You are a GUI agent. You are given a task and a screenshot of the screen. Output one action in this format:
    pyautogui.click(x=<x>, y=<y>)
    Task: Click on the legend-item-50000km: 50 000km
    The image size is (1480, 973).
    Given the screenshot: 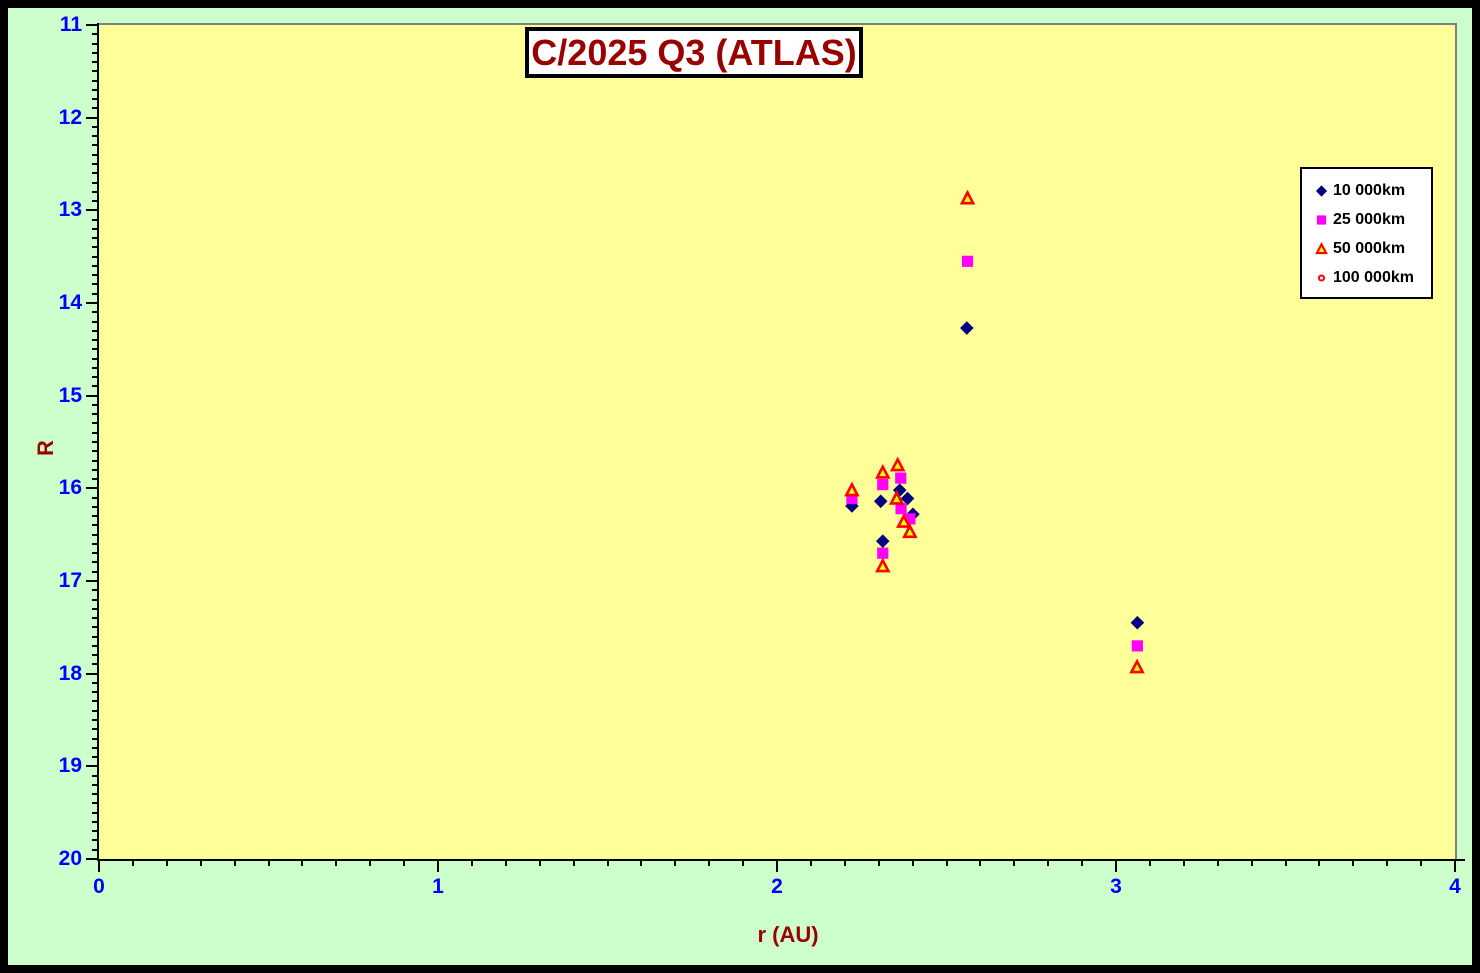 What is the action you would take?
    pyautogui.click(x=1366, y=248)
    